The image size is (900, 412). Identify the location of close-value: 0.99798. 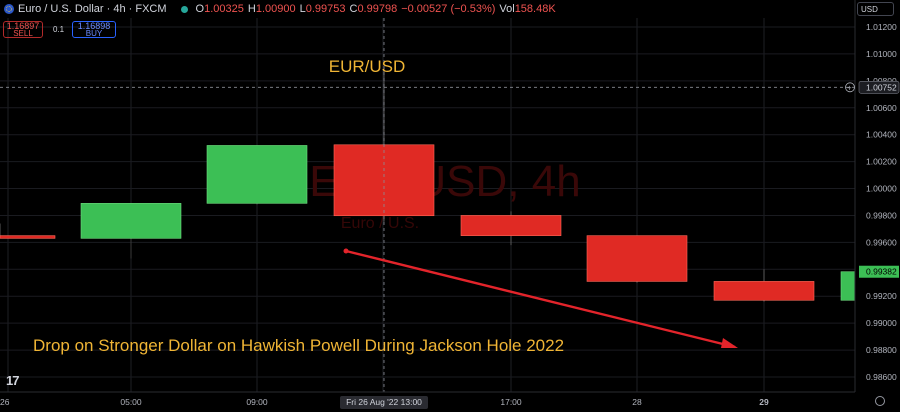
(377, 9).